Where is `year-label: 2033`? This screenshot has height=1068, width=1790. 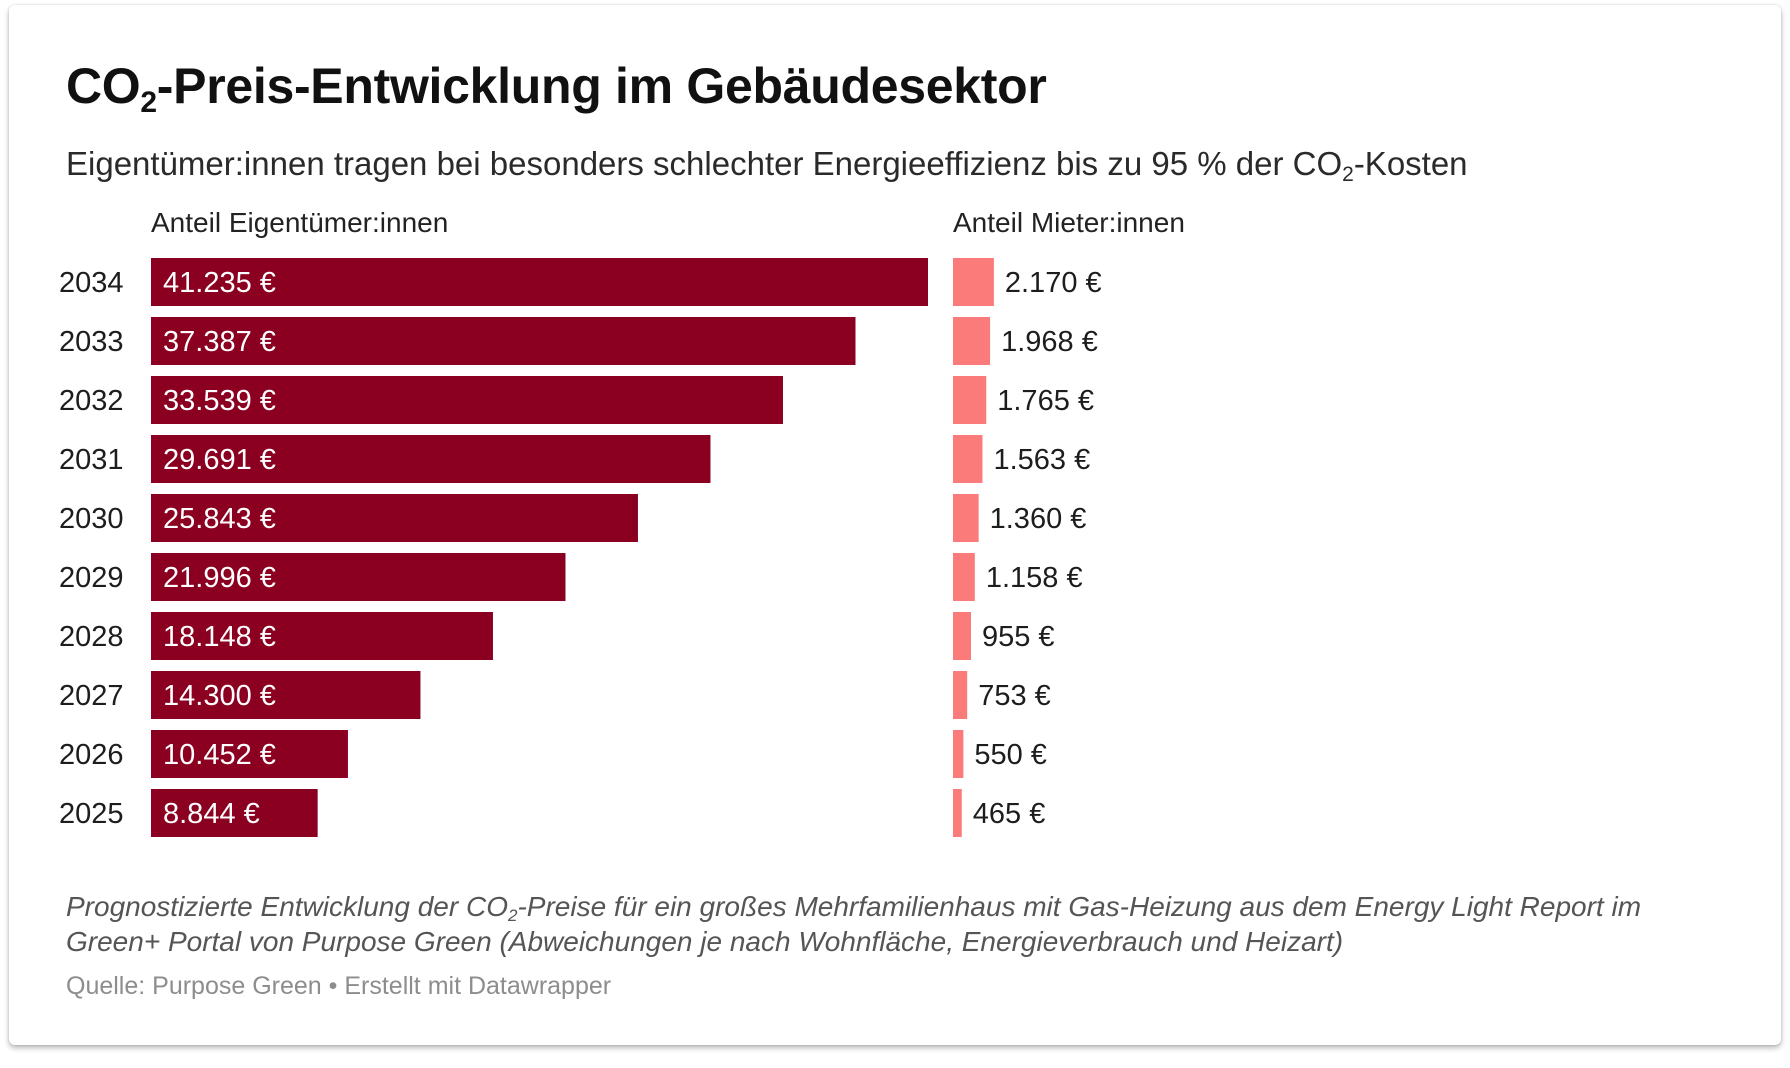
year-label: 2033 is located at coordinates (91, 342).